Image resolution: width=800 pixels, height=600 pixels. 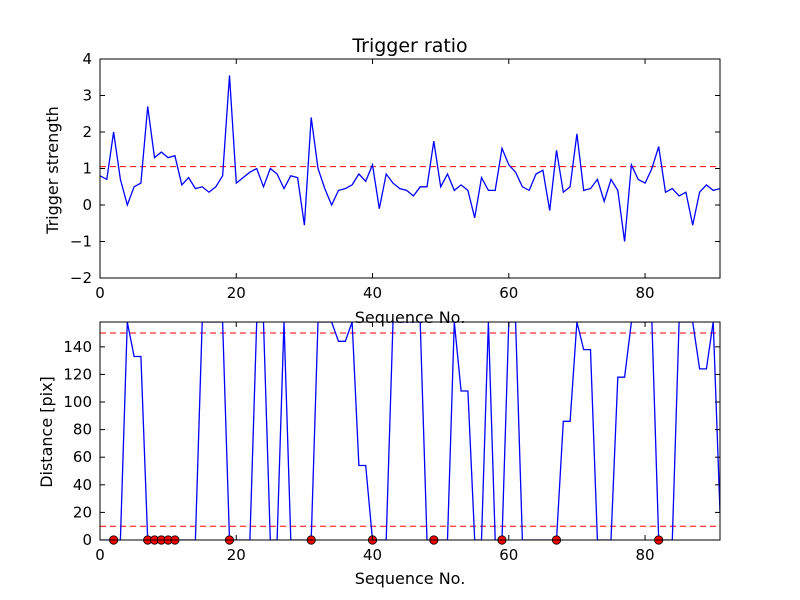 I want to click on top-y-tick-label: 1, so click(x=87, y=169).